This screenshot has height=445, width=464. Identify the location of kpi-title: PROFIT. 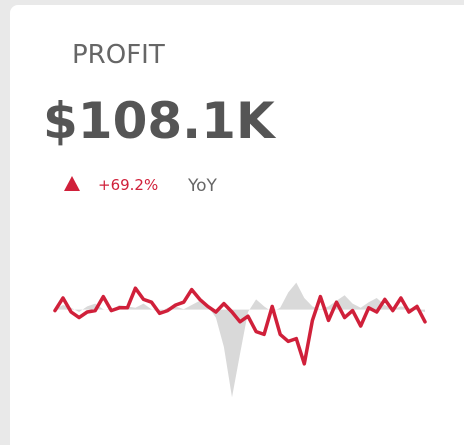
(118, 55).